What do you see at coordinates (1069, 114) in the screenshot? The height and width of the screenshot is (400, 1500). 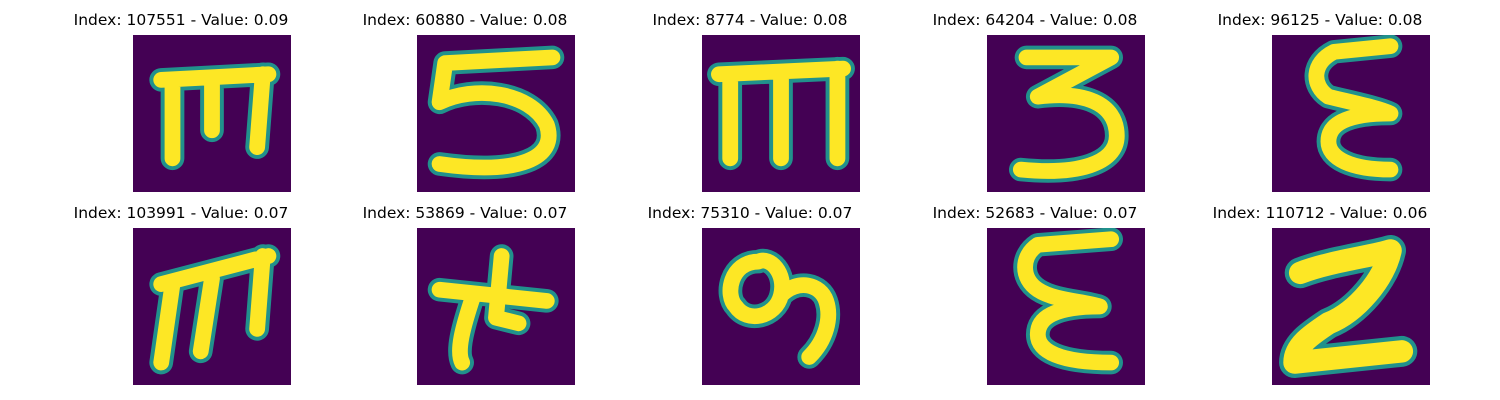 I see `digit-3-glyph` at bounding box center [1069, 114].